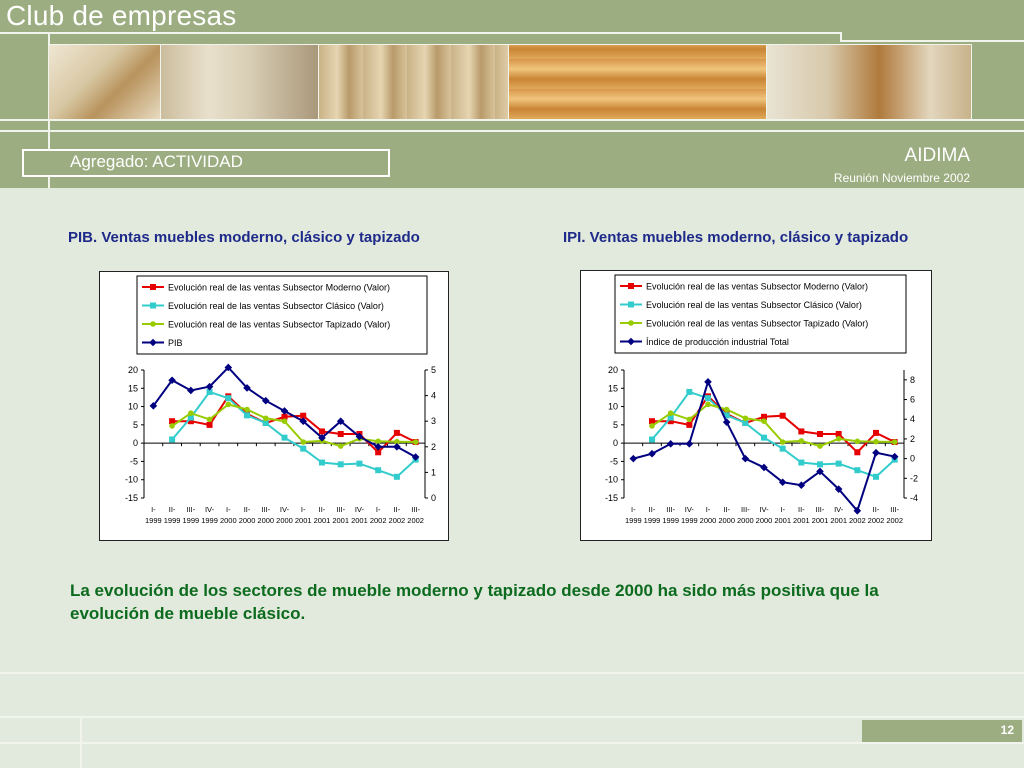 Image resolution: width=1024 pixels, height=768 pixels. Describe the element at coordinates (121, 15) in the screenshot. I see `app-title: Club de empresas` at that location.